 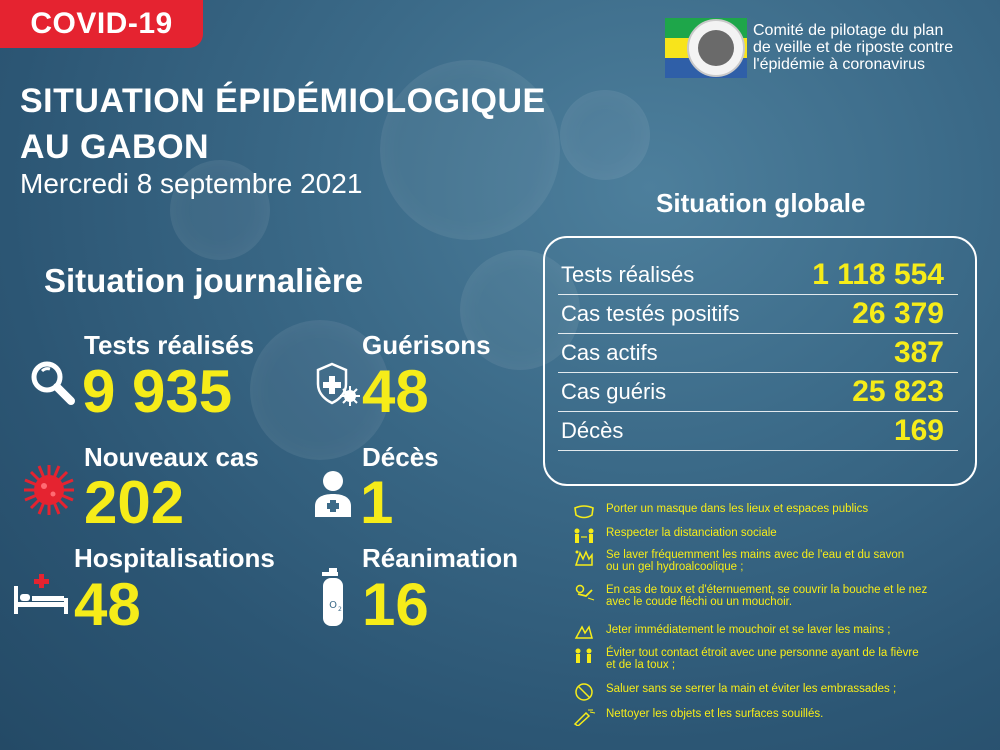 I want to click on guideline-text: avec le coude fléchi ou un mouchoir., so click(x=699, y=602).